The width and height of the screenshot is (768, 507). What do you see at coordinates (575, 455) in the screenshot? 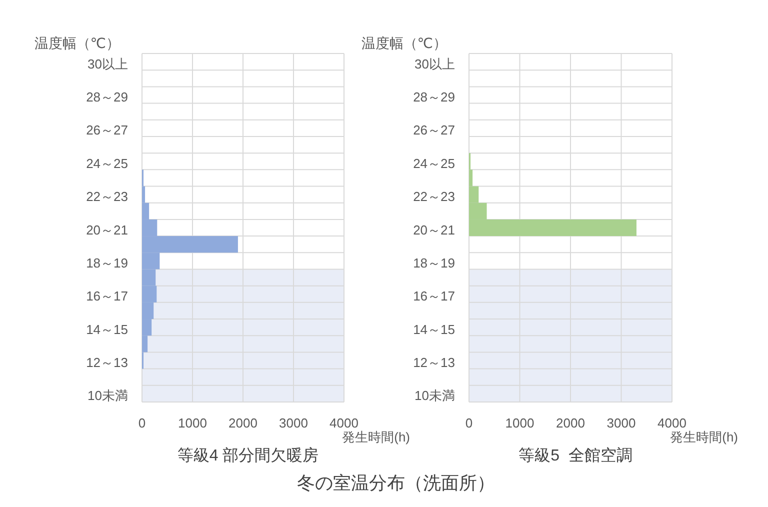
I see `text: 等級5 全館空調` at bounding box center [575, 455].